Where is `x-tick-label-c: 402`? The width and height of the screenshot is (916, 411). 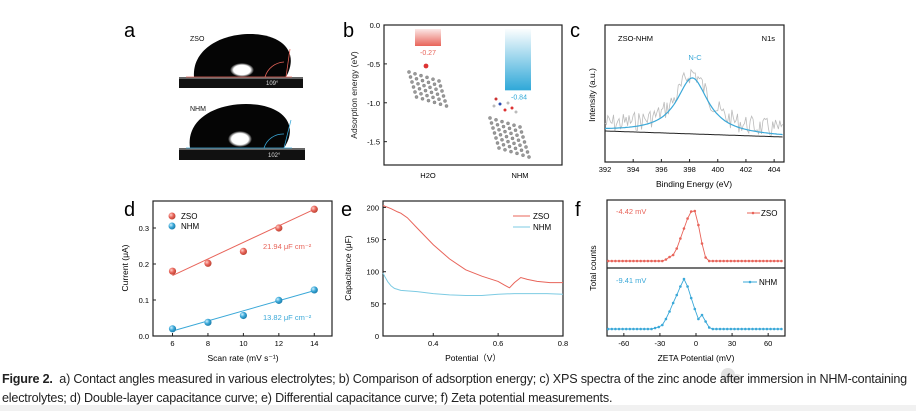 x-tick-label-c: 402 is located at coordinates (746, 169).